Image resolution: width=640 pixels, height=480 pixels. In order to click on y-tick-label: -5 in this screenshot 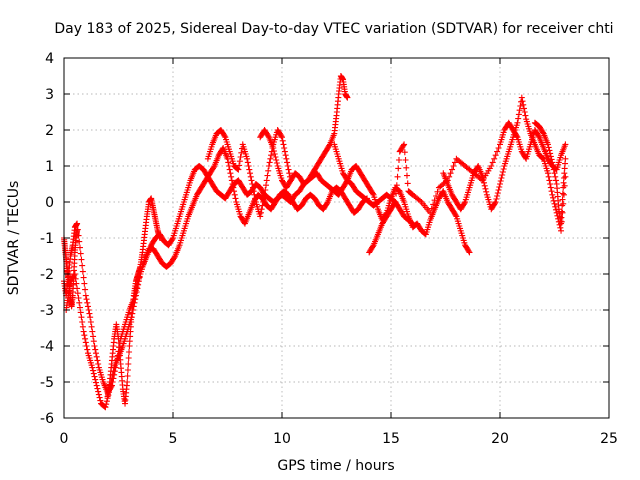, I will do `click(47, 383)`.